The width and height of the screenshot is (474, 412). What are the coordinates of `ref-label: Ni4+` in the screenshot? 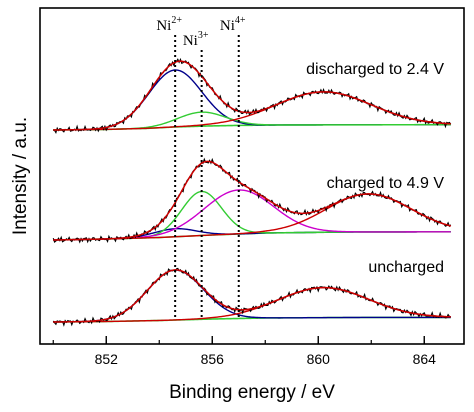 It's located at (233, 24).